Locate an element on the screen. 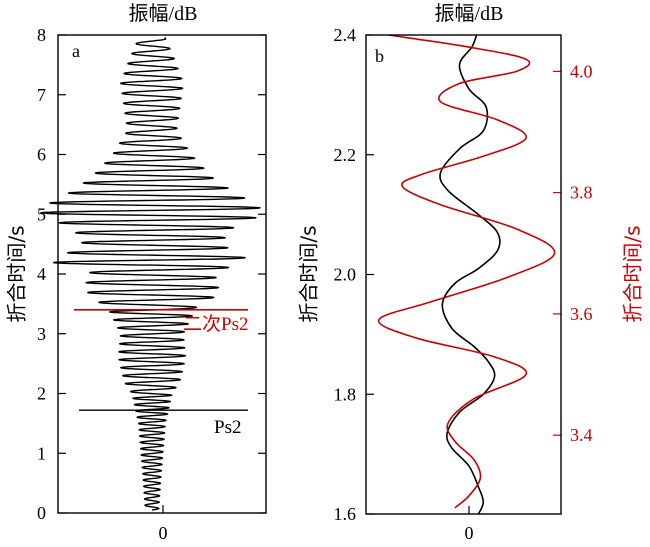 This screenshot has width=650, height=547. panel-b-right-y-tick-label: 3.6 is located at coordinates (581, 314).